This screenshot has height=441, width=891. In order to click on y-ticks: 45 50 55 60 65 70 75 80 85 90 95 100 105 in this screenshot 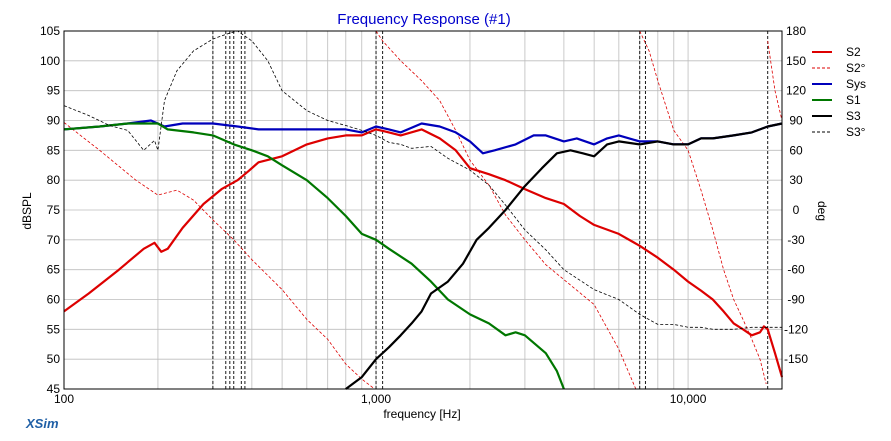, I will do `click(50, 210)`.